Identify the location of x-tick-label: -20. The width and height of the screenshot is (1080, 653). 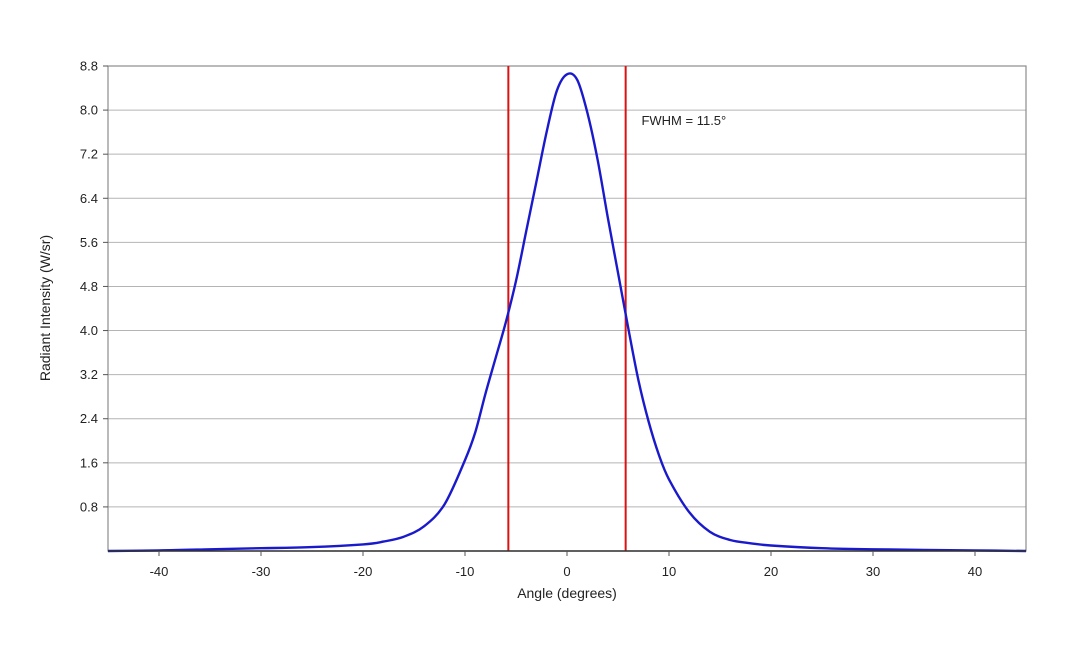
(363, 571).